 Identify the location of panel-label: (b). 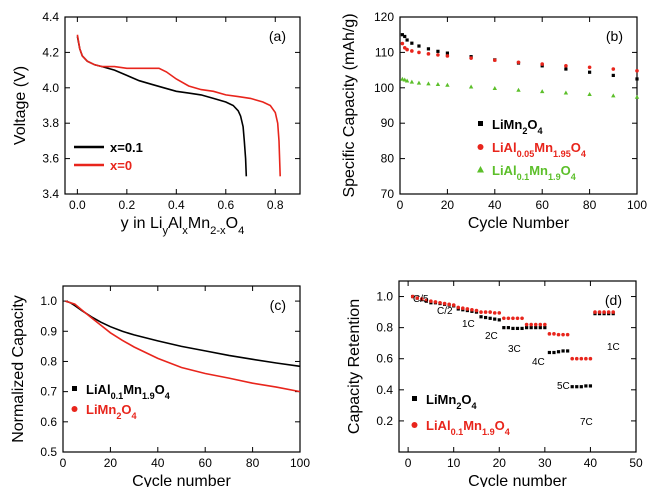
(614, 36).